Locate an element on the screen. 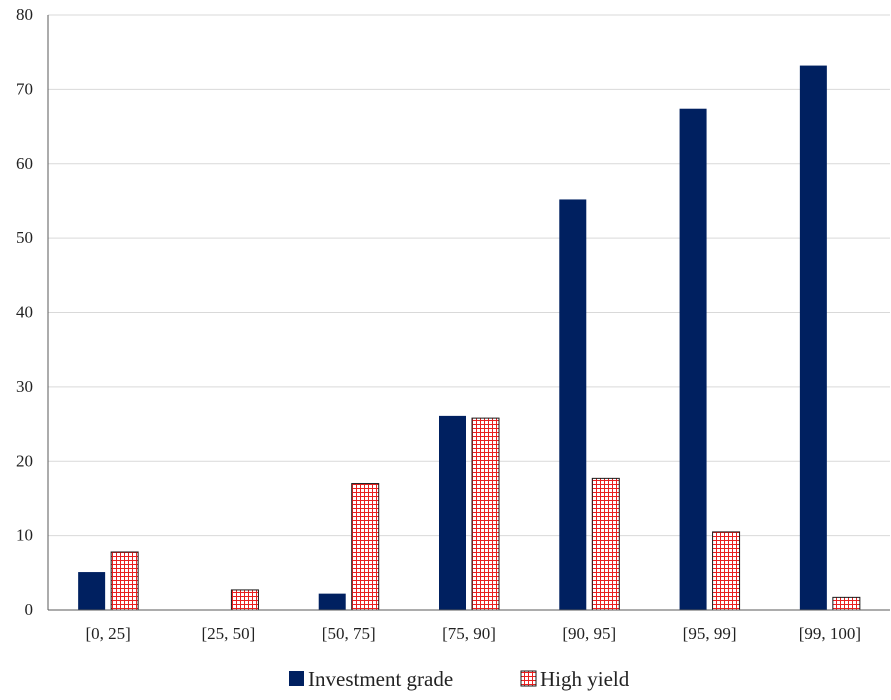 The image size is (891, 700). y-tick-label: 0 is located at coordinates (29, 609).